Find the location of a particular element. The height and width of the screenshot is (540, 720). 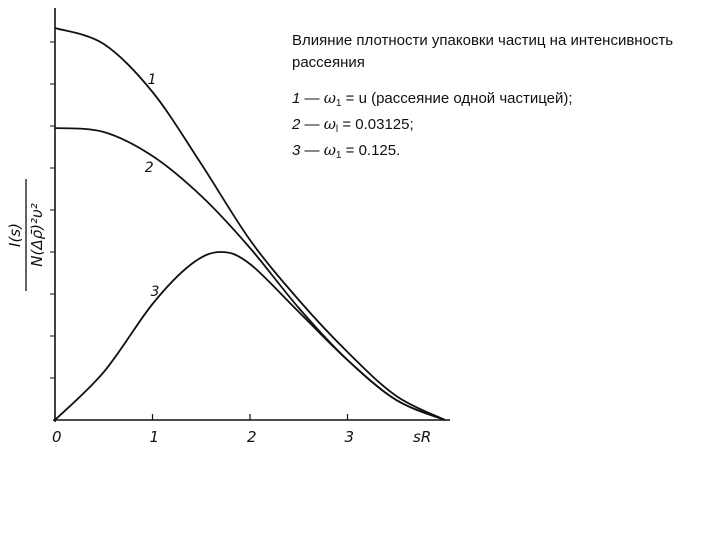

x-axis-label: sR is located at coordinates (422, 437).